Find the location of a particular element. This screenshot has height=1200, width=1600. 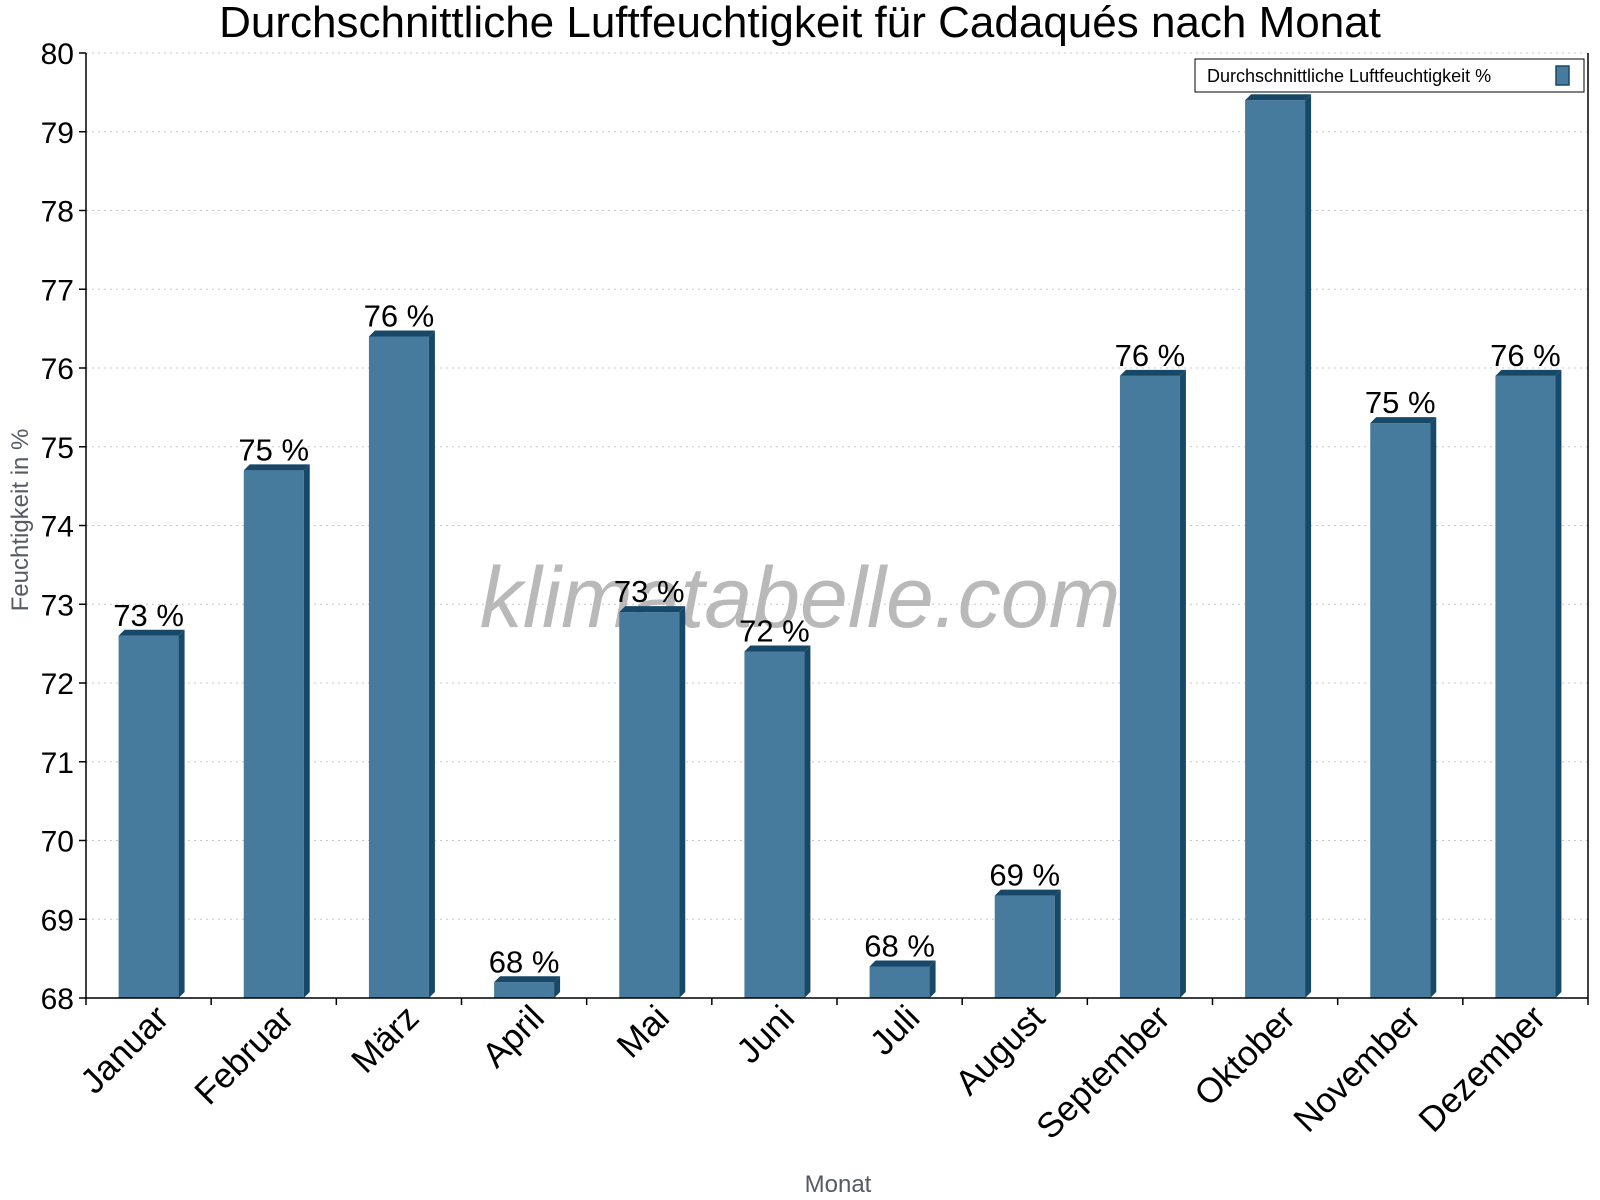

x-tick-label: März is located at coordinates (385, 1039).